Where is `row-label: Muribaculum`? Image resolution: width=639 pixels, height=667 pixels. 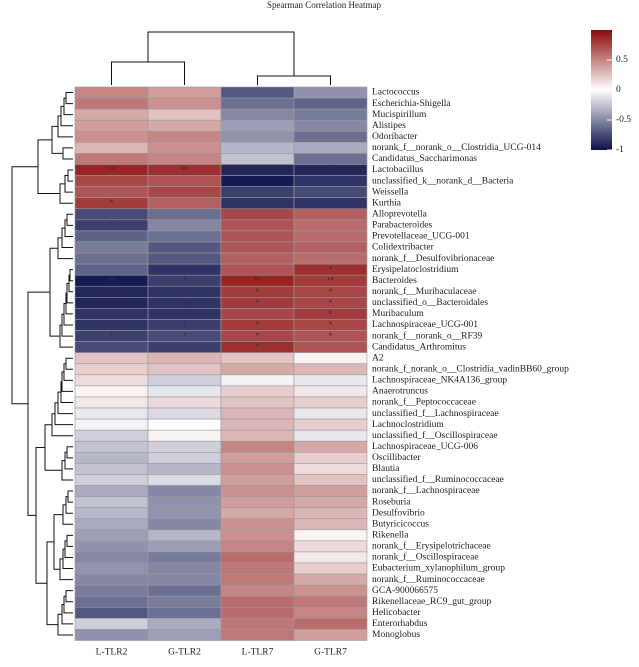 row-label: Muribaculum is located at coordinates (398, 314).